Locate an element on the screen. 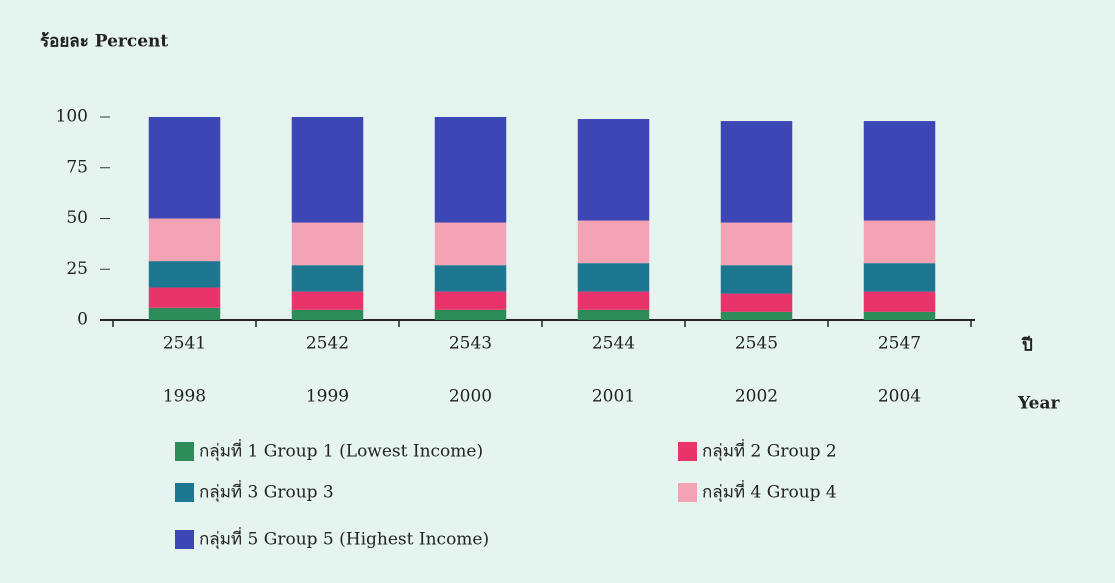 Image resolution: width=1115 pixels, height=583 pixels. y-tick-label: 75 is located at coordinates (77, 167).